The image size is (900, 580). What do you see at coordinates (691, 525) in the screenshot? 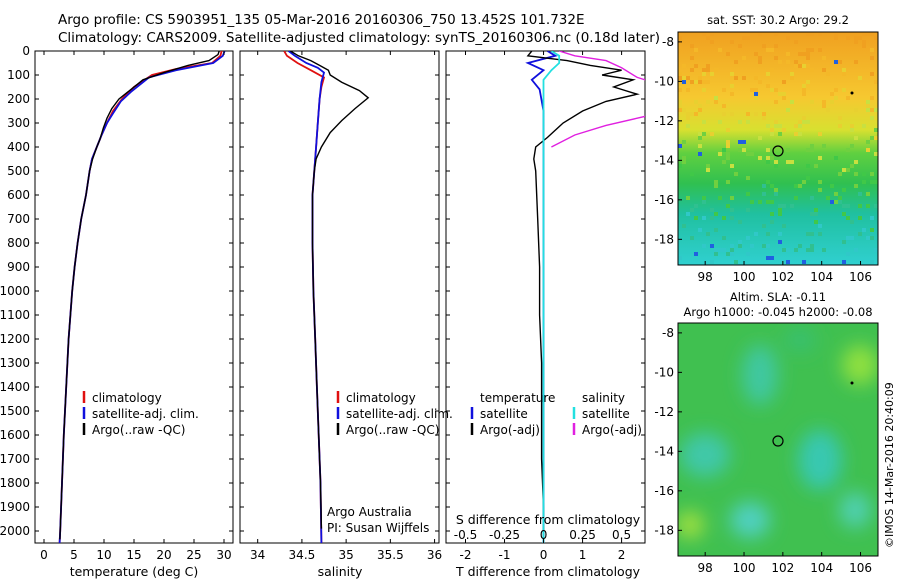
I see `sla-anomaly` at bounding box center [691, 525].